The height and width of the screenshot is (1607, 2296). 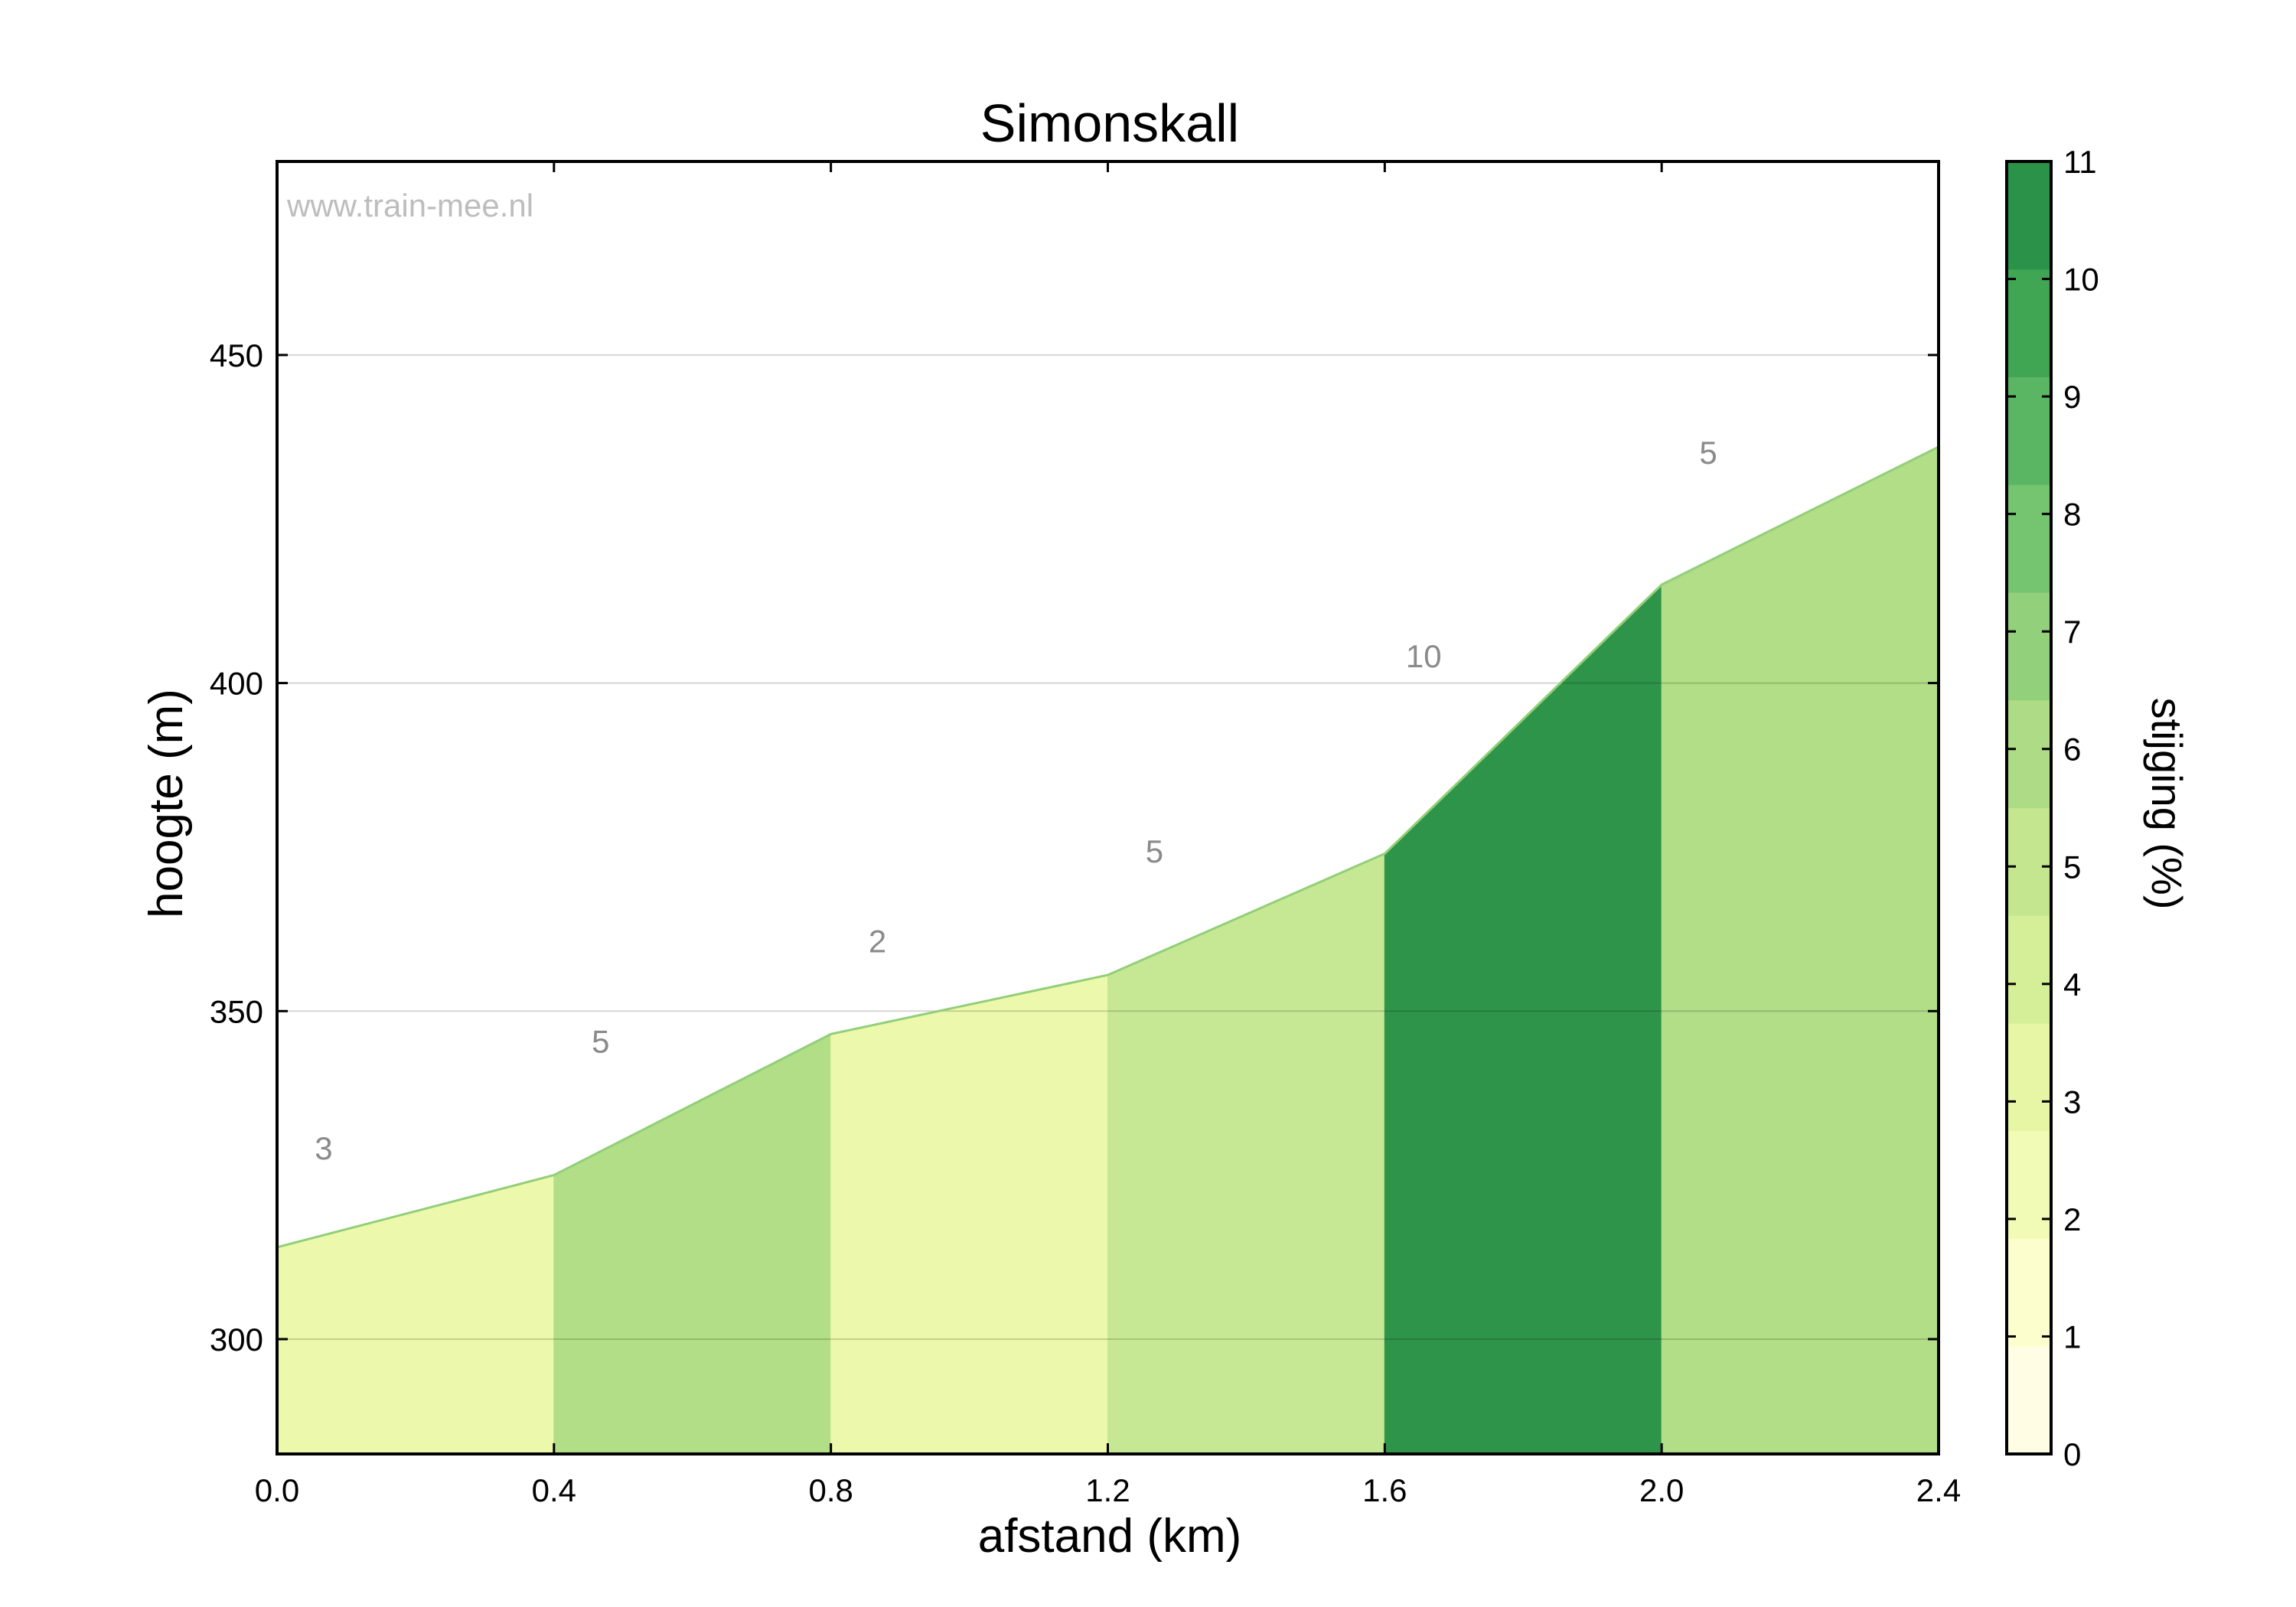 What do you see at coordinates (2072, 984) in the screenshot?
I see `colorbar-tick-label: 4` at bounding box center [2072, 984].